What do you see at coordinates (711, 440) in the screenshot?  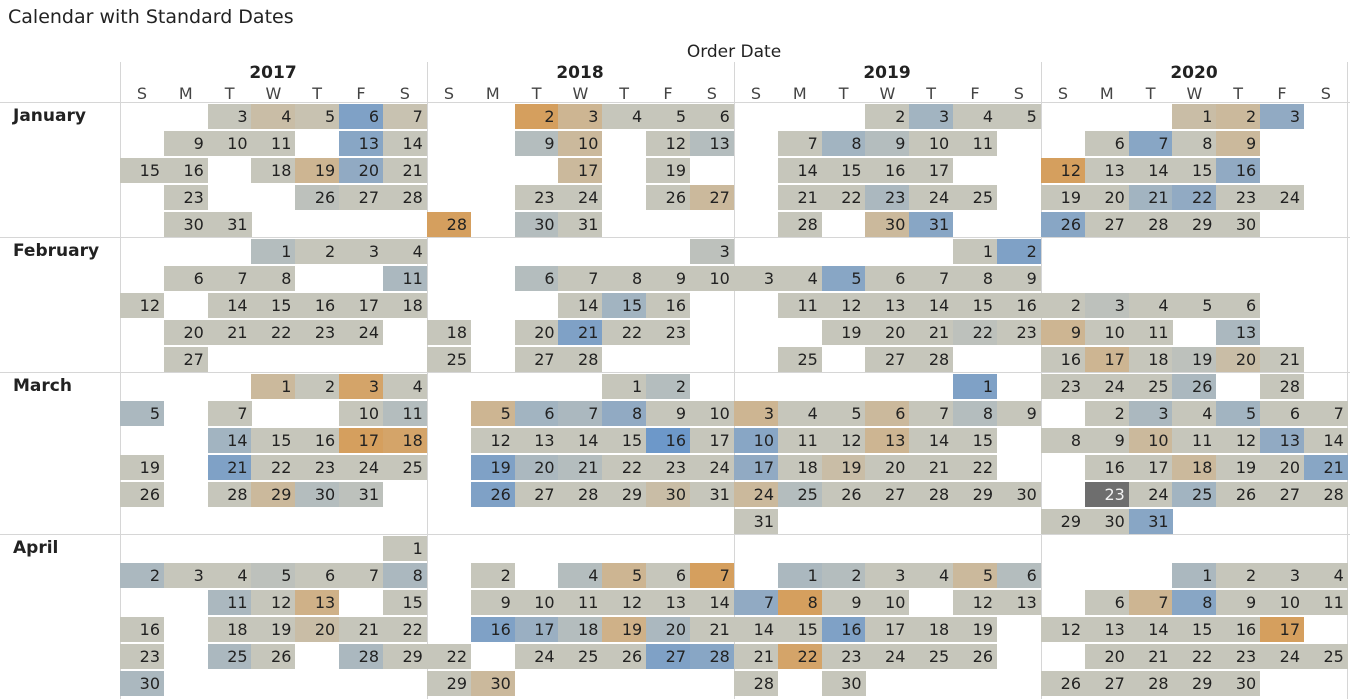 I see `day-cell: 17` at bounding box center [711, 440].